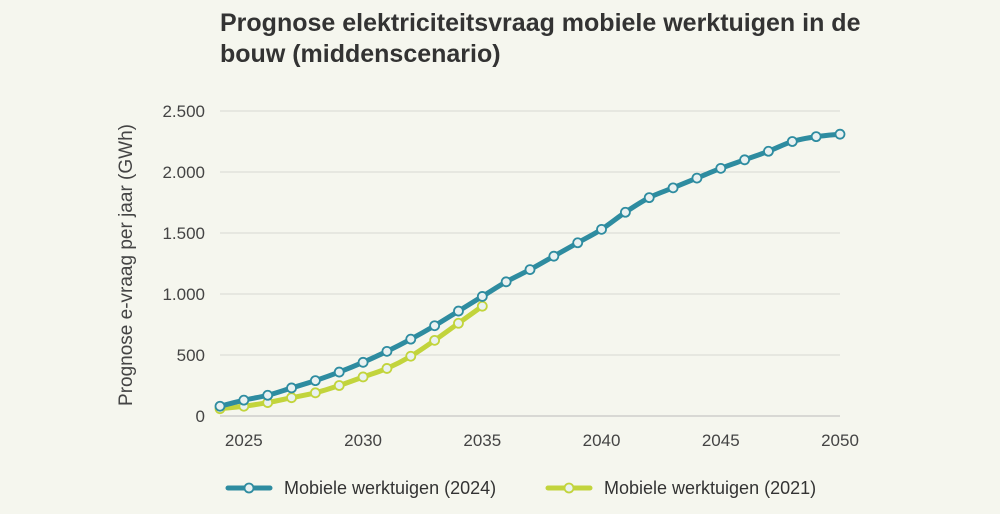 The image size is (1000, 514). Describe the element at coordinates (126, 265) in the screenshot. I see `y-axis-label: Prognose e-vraag per jaar (GWh)` at that location.